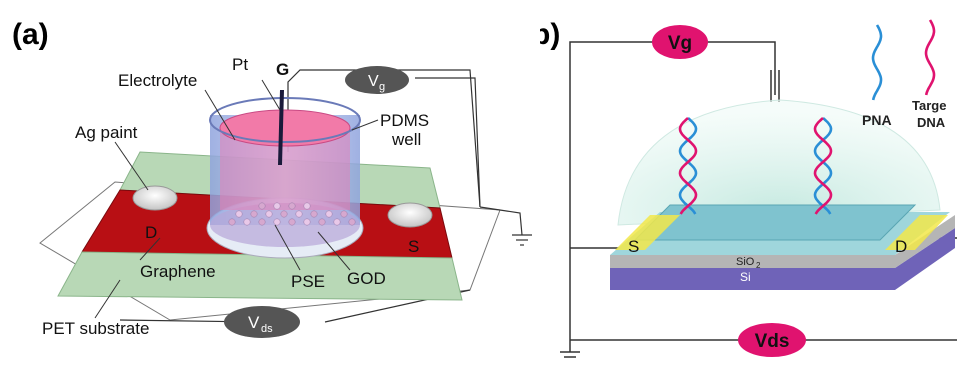 Image resolution: width=957 pixels, height=365 pixels. I want to click on vg-badge-label: V, so click(373, 81).